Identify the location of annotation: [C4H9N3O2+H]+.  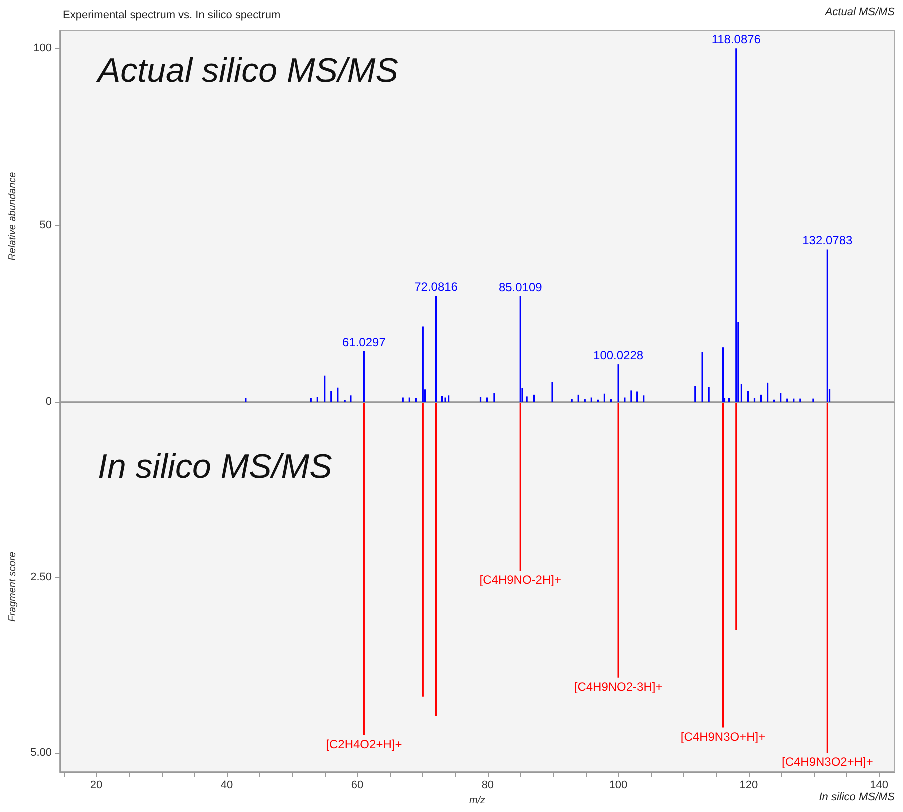
(828, 762).